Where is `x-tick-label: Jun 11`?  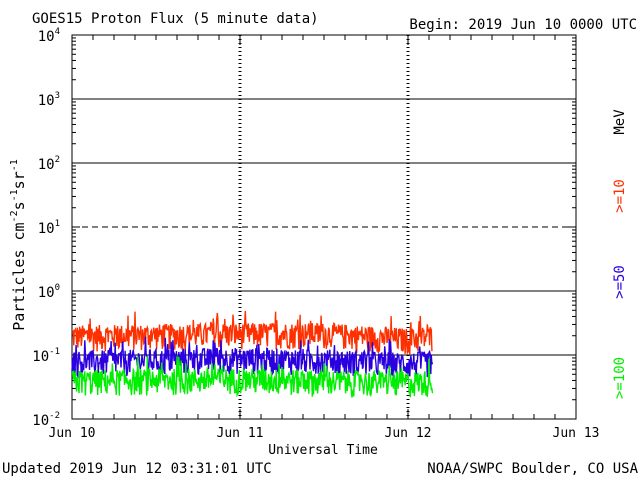 x-tick-label: Jun 11 is located at coordinates (240, 433).